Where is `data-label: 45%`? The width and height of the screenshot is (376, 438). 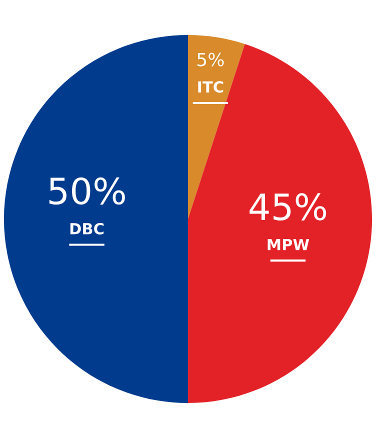
data-label: 45% is located at coordinates (288, 206).